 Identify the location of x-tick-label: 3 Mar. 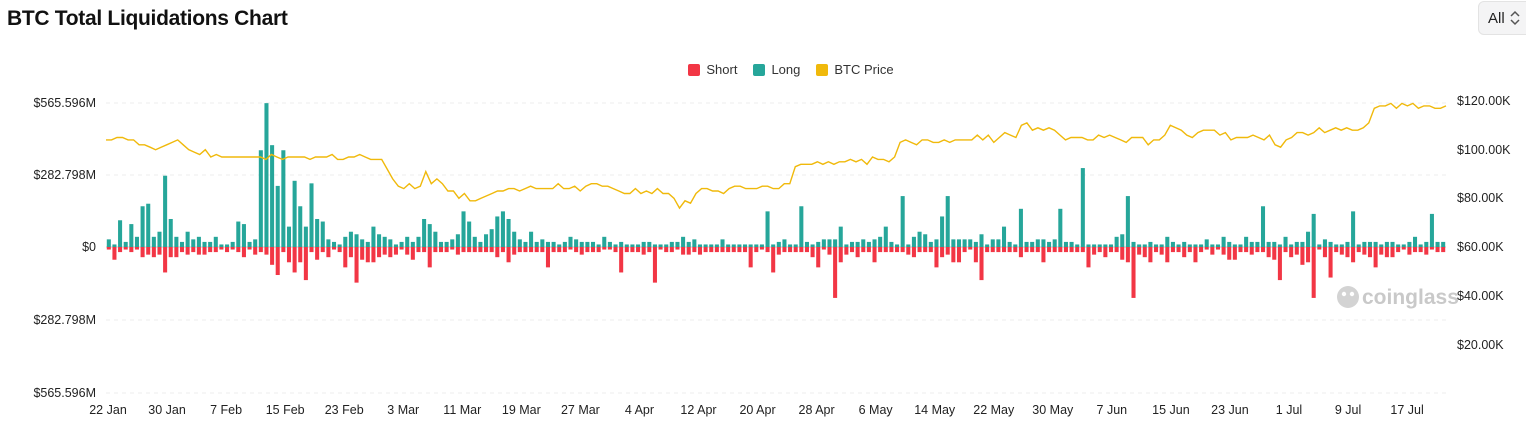
(403, 410).